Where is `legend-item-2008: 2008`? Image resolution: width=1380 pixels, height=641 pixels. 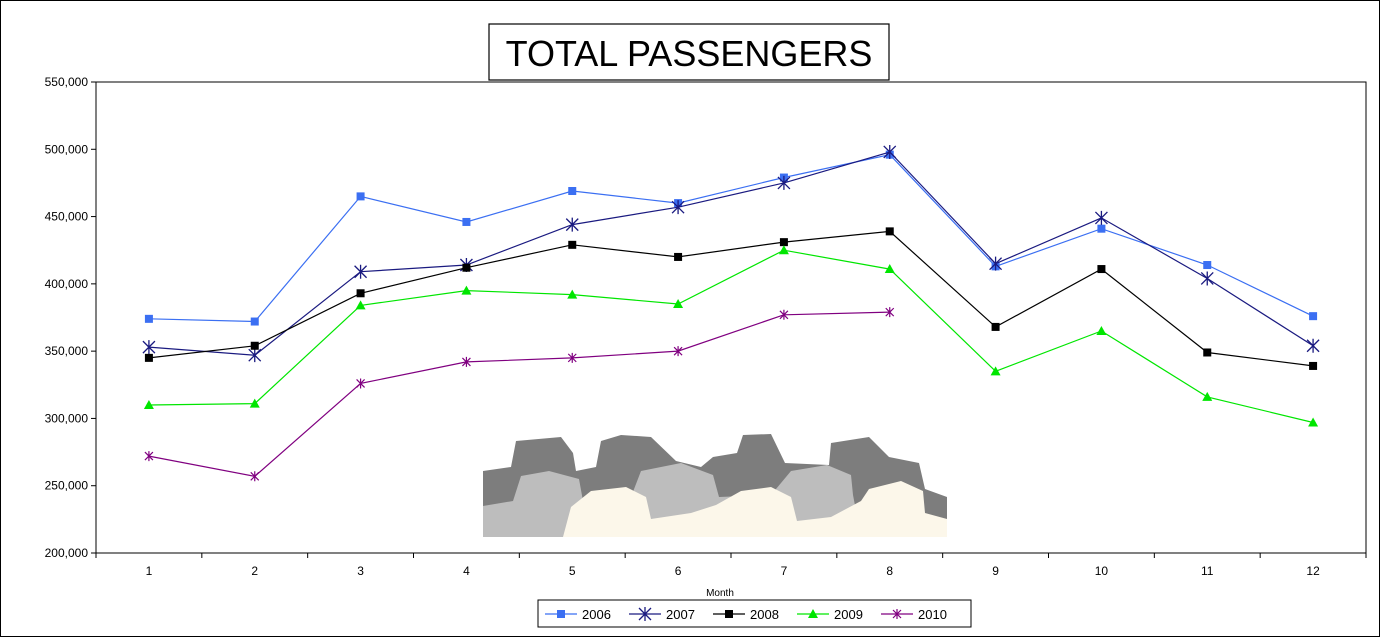 legend-item-2008: 2008 is located at coordinates (746, 614).